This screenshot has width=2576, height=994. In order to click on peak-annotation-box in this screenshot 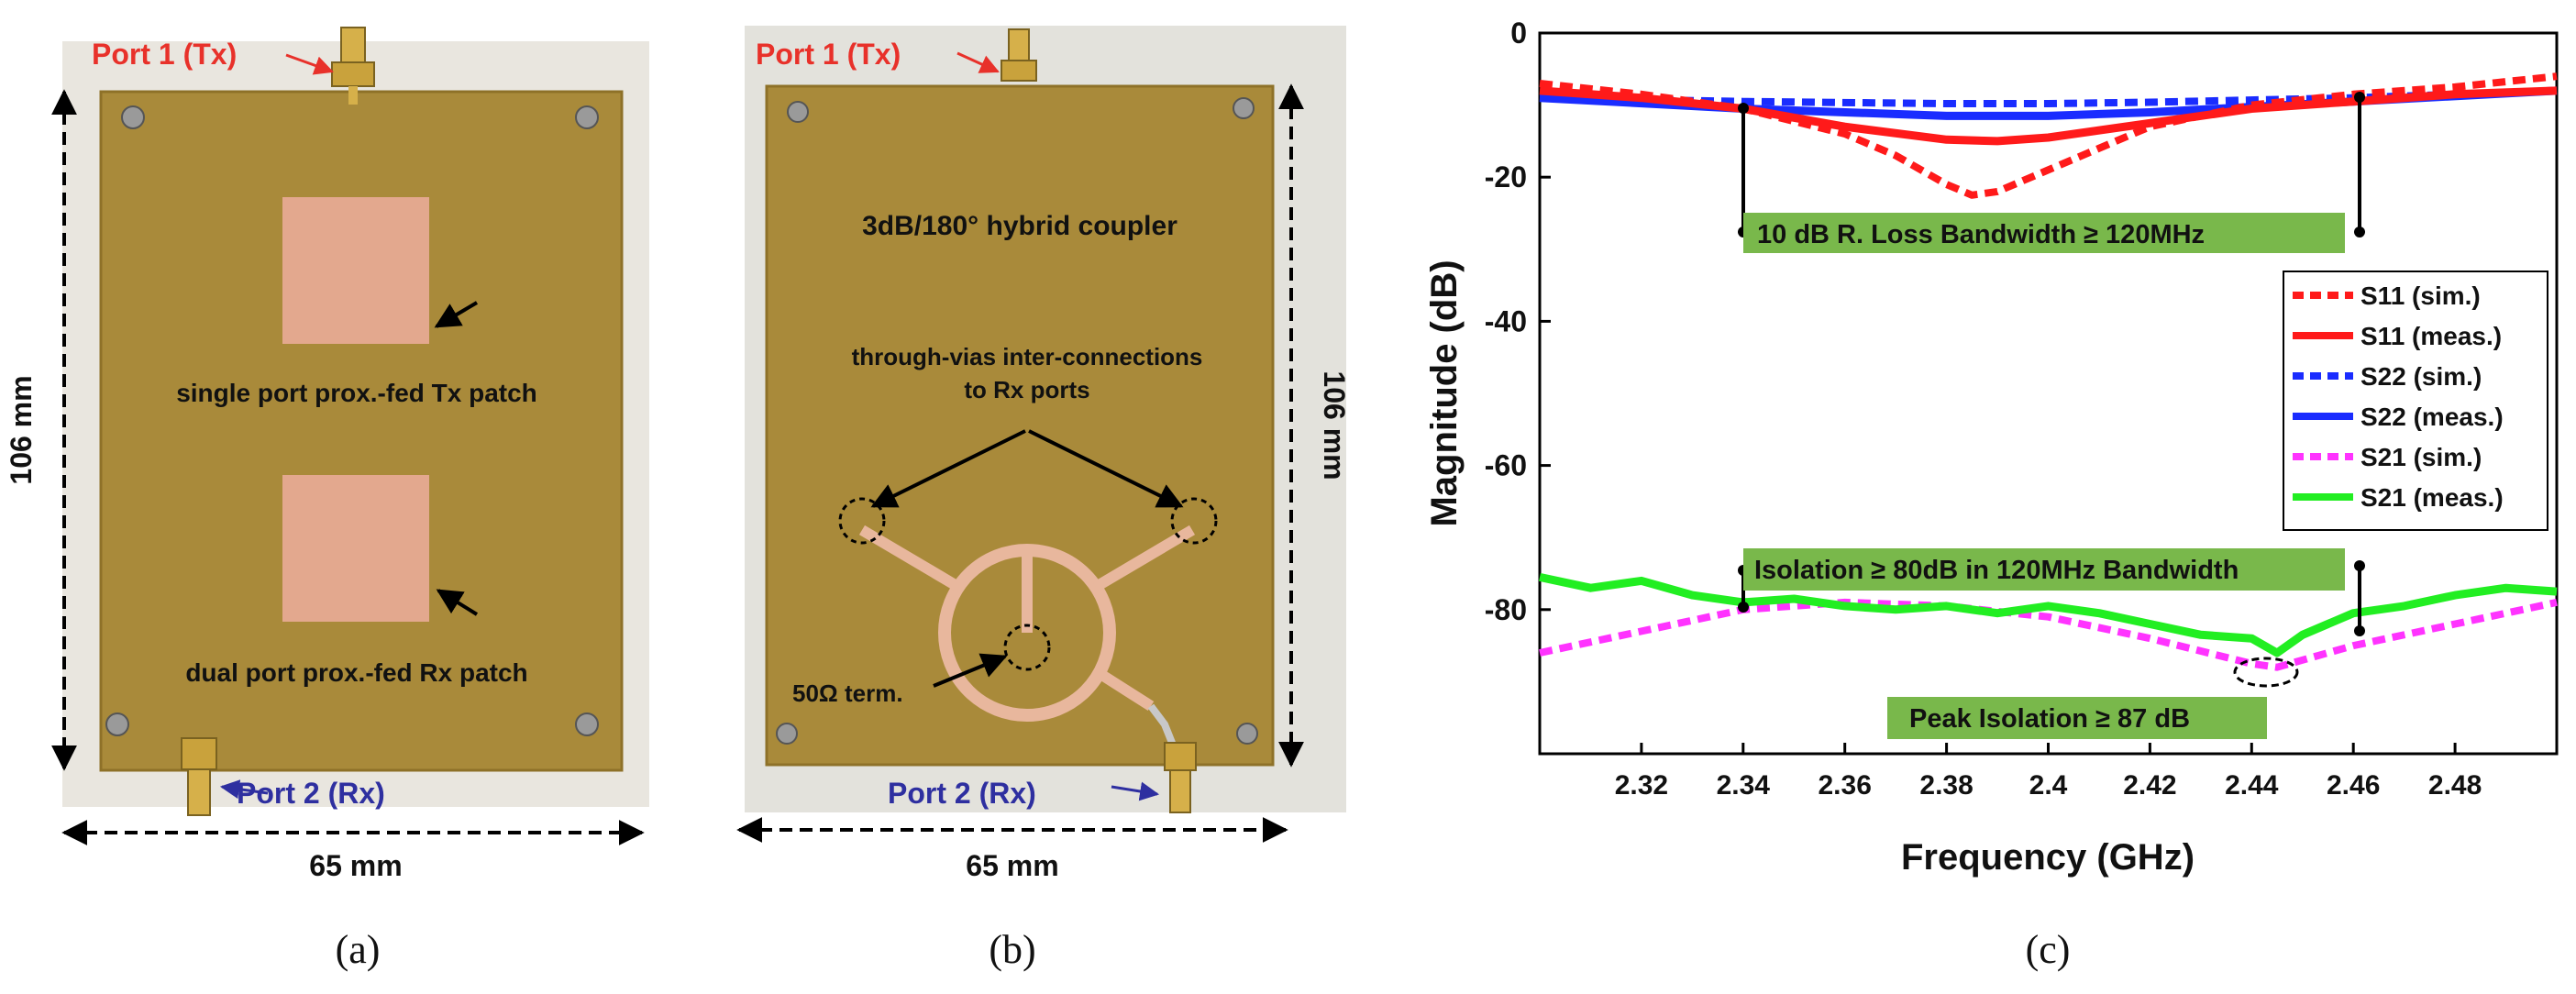, I will do `click(2077, 718)`.